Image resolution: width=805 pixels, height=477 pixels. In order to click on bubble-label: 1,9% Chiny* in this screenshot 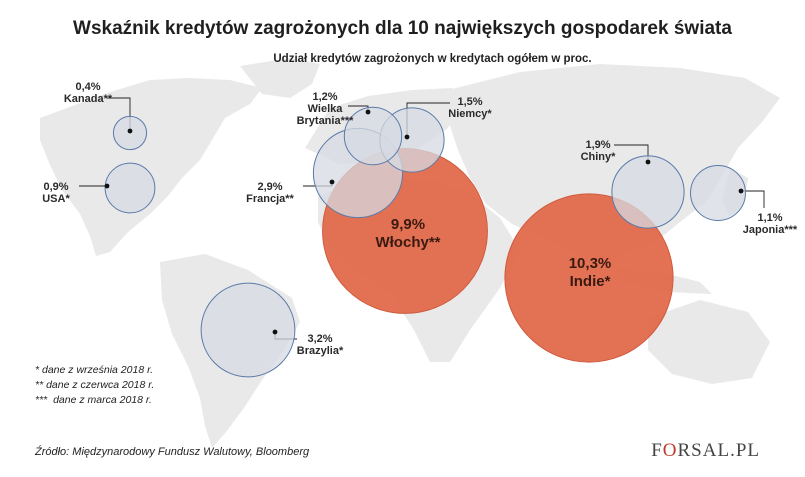, I will do `click(599, 151)`.